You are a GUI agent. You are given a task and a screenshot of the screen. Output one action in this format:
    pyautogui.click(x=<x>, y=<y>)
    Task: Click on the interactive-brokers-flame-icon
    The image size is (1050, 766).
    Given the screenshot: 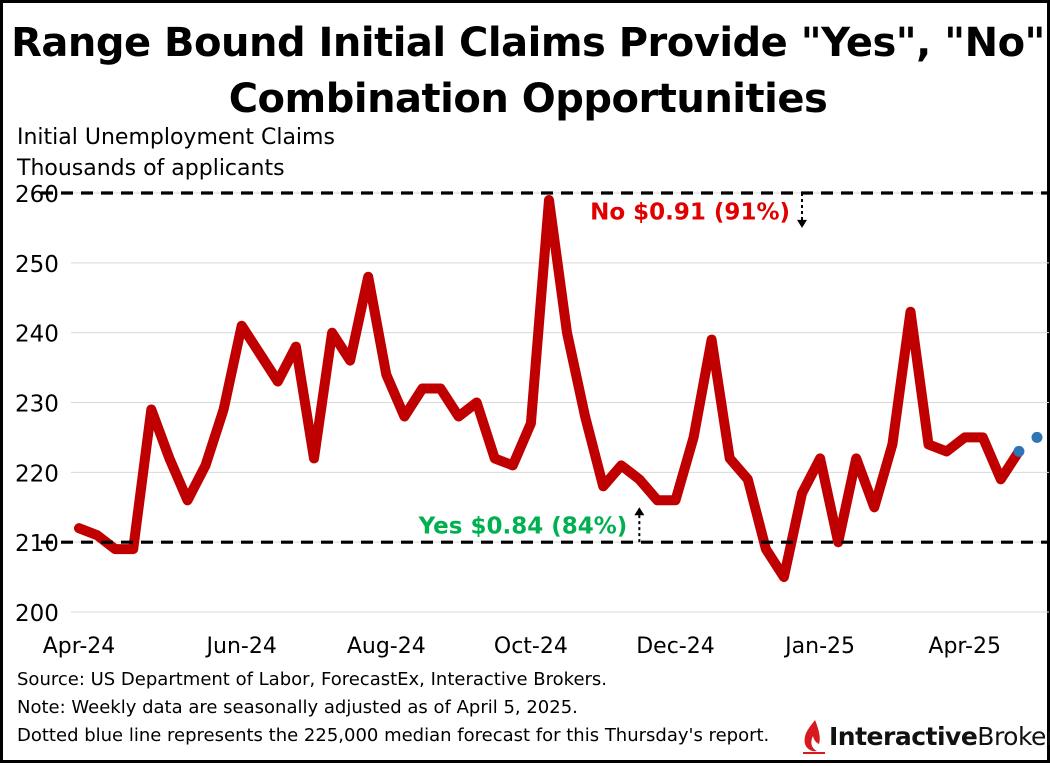 What is the action you would take?
    pyautogui.click(x=814, y=737)
    